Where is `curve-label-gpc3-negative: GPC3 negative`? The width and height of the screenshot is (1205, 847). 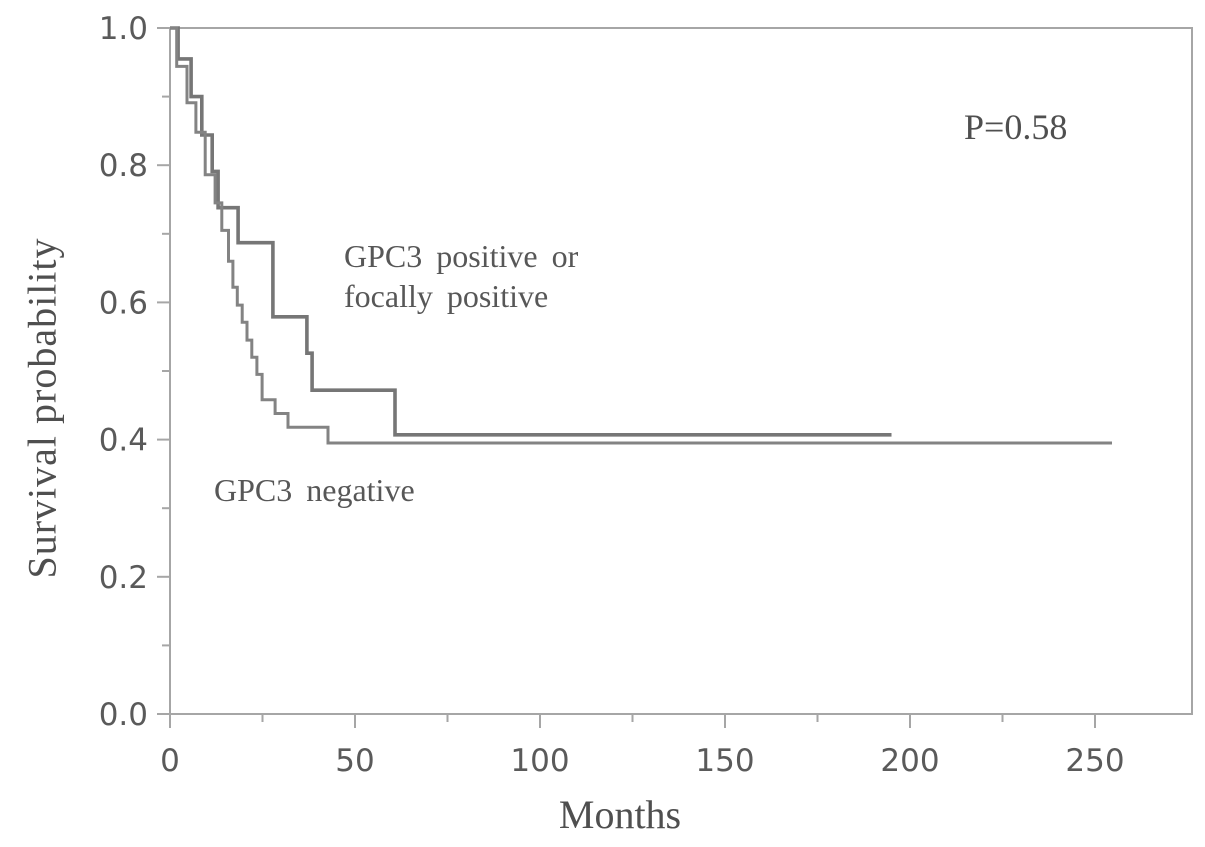 curve-label-gpc3-negative: GPC3 negative is located at coordinates (314, 490).